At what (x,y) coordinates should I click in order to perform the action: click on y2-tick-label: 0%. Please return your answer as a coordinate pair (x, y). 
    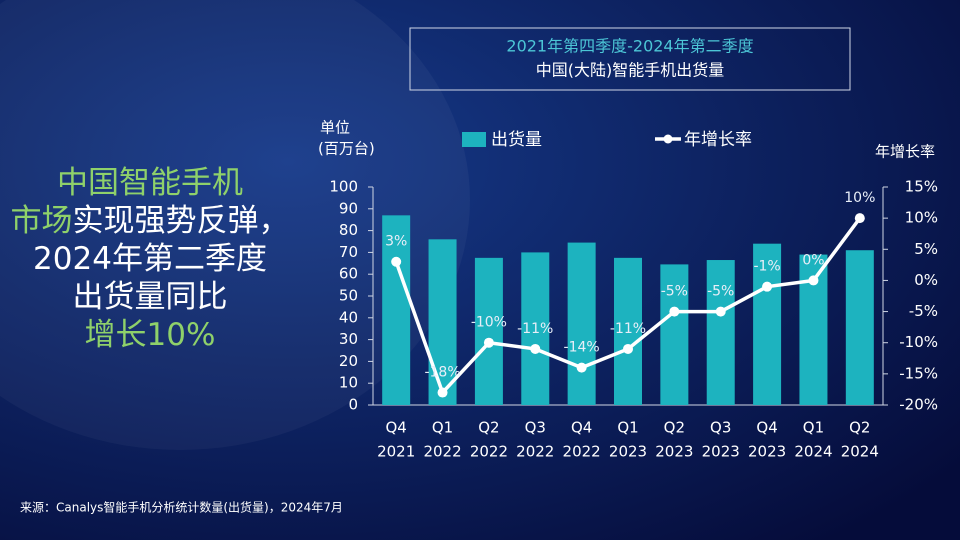
    Looking at the image, I should click on (926, 280).